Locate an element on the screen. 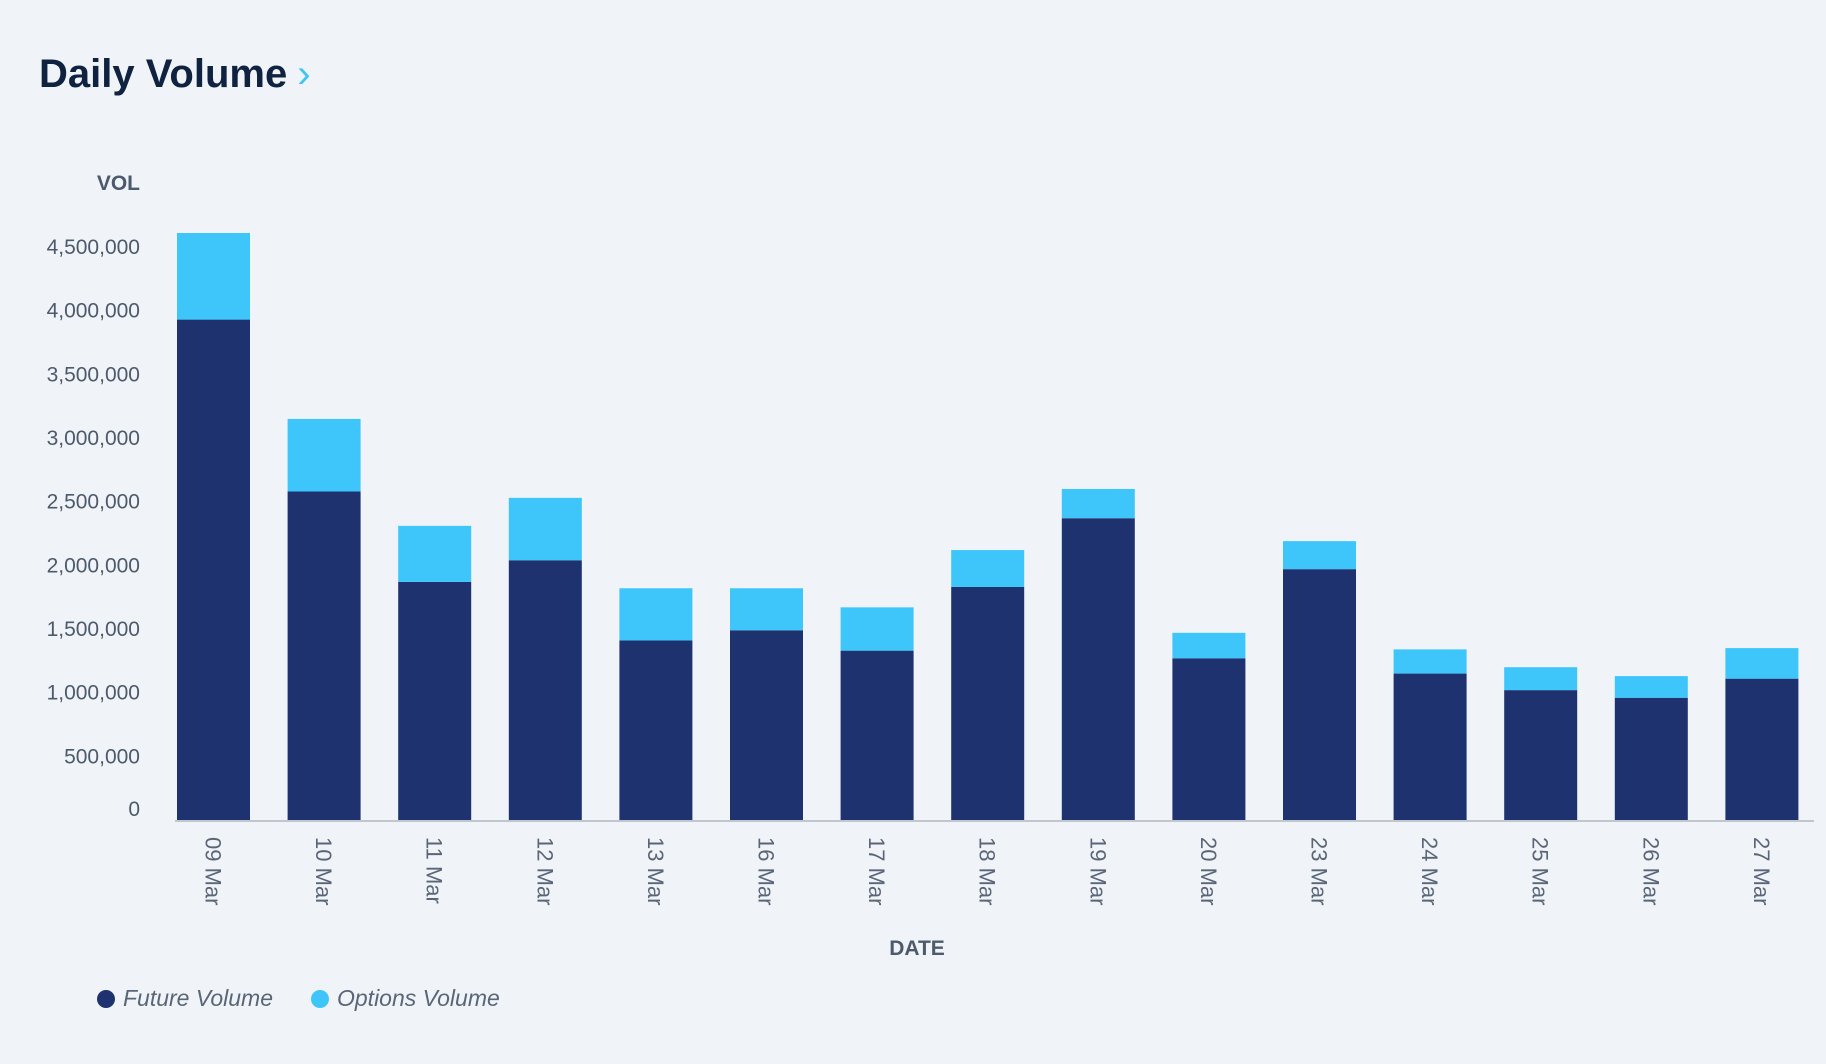 This screenshot has height=1064, width=1826. page-title: Daily Volume is located at coordinates (163, 74).